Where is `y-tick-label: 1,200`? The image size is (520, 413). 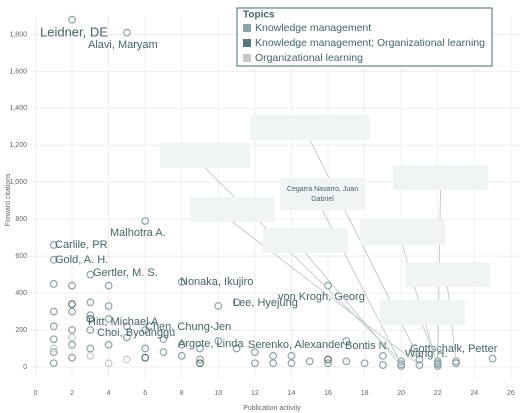
y-tick-label: 1,200 is located at coordinates (18, 145).